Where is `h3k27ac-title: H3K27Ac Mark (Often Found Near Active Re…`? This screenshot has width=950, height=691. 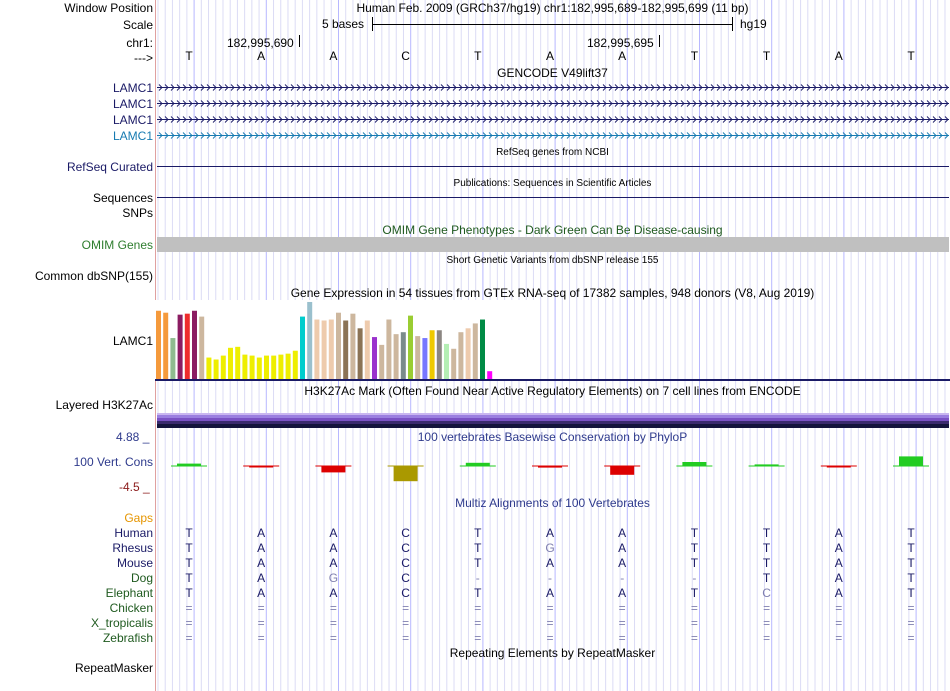
h3k27ac-title: H3K27Ac Mark (Often Found Near Active Re… is located at coordinates (552, 391).